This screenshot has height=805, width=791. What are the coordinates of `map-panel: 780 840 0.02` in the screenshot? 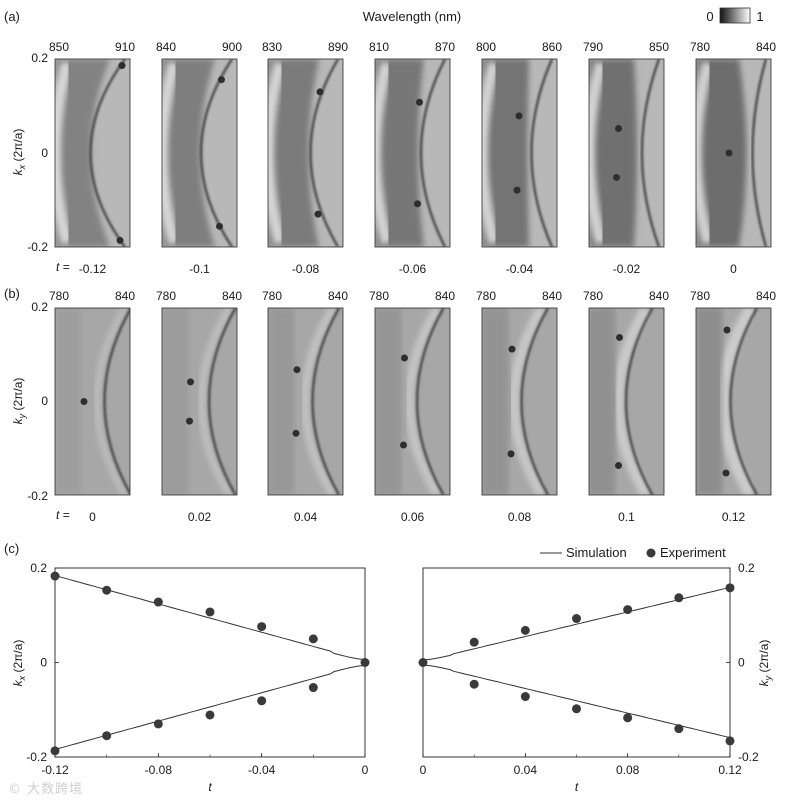 It's located at (199, 406).